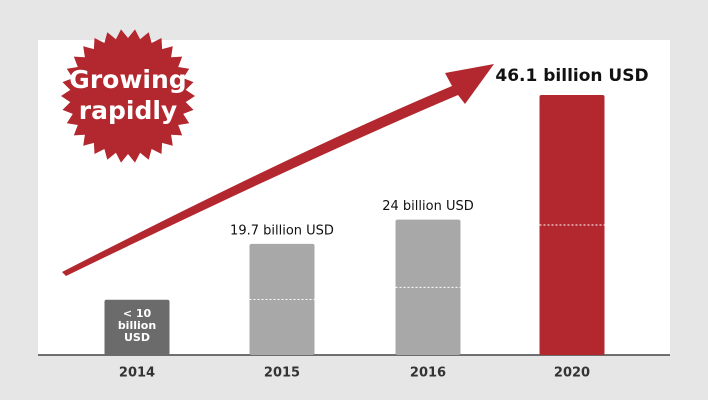 This screenshot has height=400, width=708. Describe the element at coordinates (127, 79) in the screenshot. I see `badge-text: Growing` at that location.